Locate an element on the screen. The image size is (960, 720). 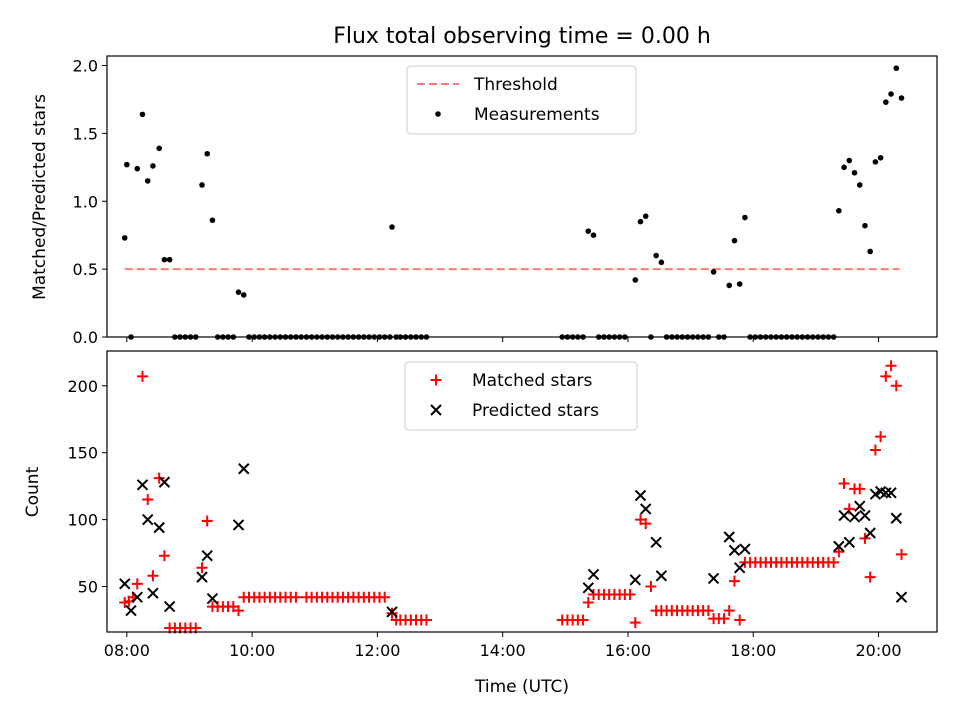
y-tick-label: 1.0 is located at coordinates (85, 201).